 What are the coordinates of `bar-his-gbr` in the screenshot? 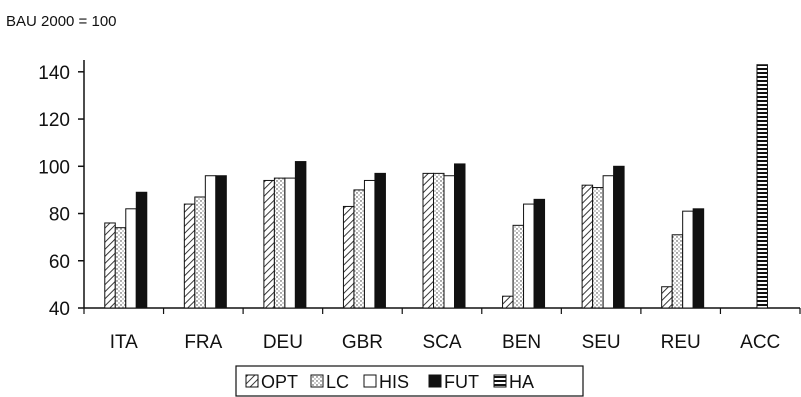 It's located at (369, 244).